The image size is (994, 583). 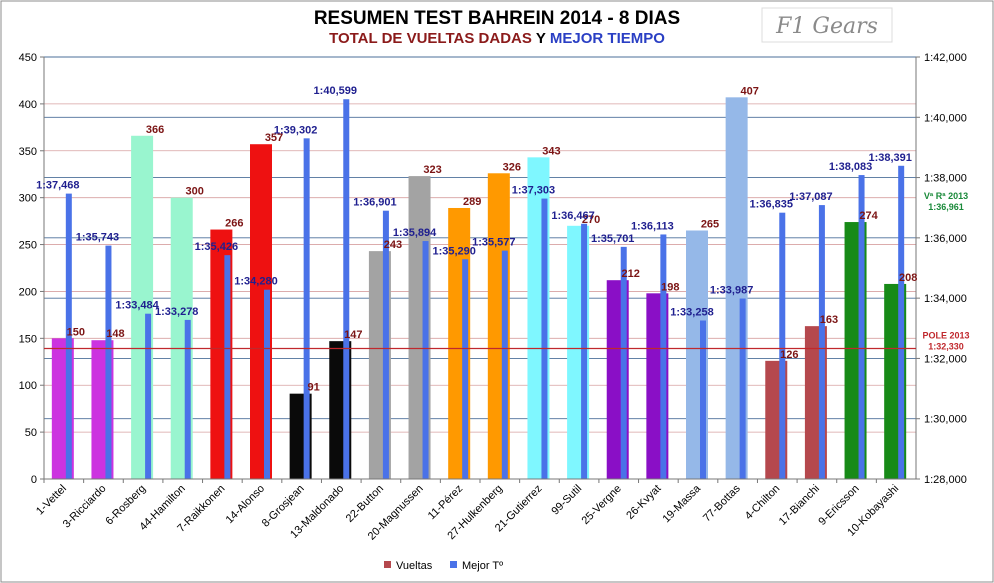 I want to click on data-label-time: 1:35,894, so click(x=415, y=233).